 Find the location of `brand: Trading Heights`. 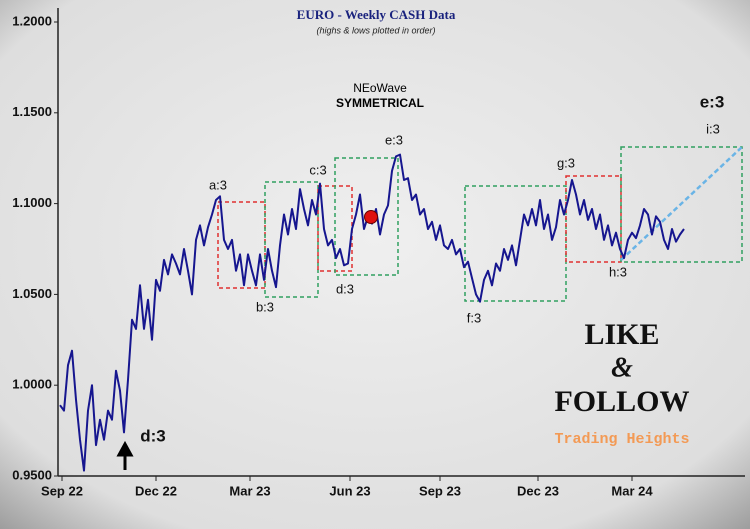

brand: Trading Heights is located at coordinates (621, 439).